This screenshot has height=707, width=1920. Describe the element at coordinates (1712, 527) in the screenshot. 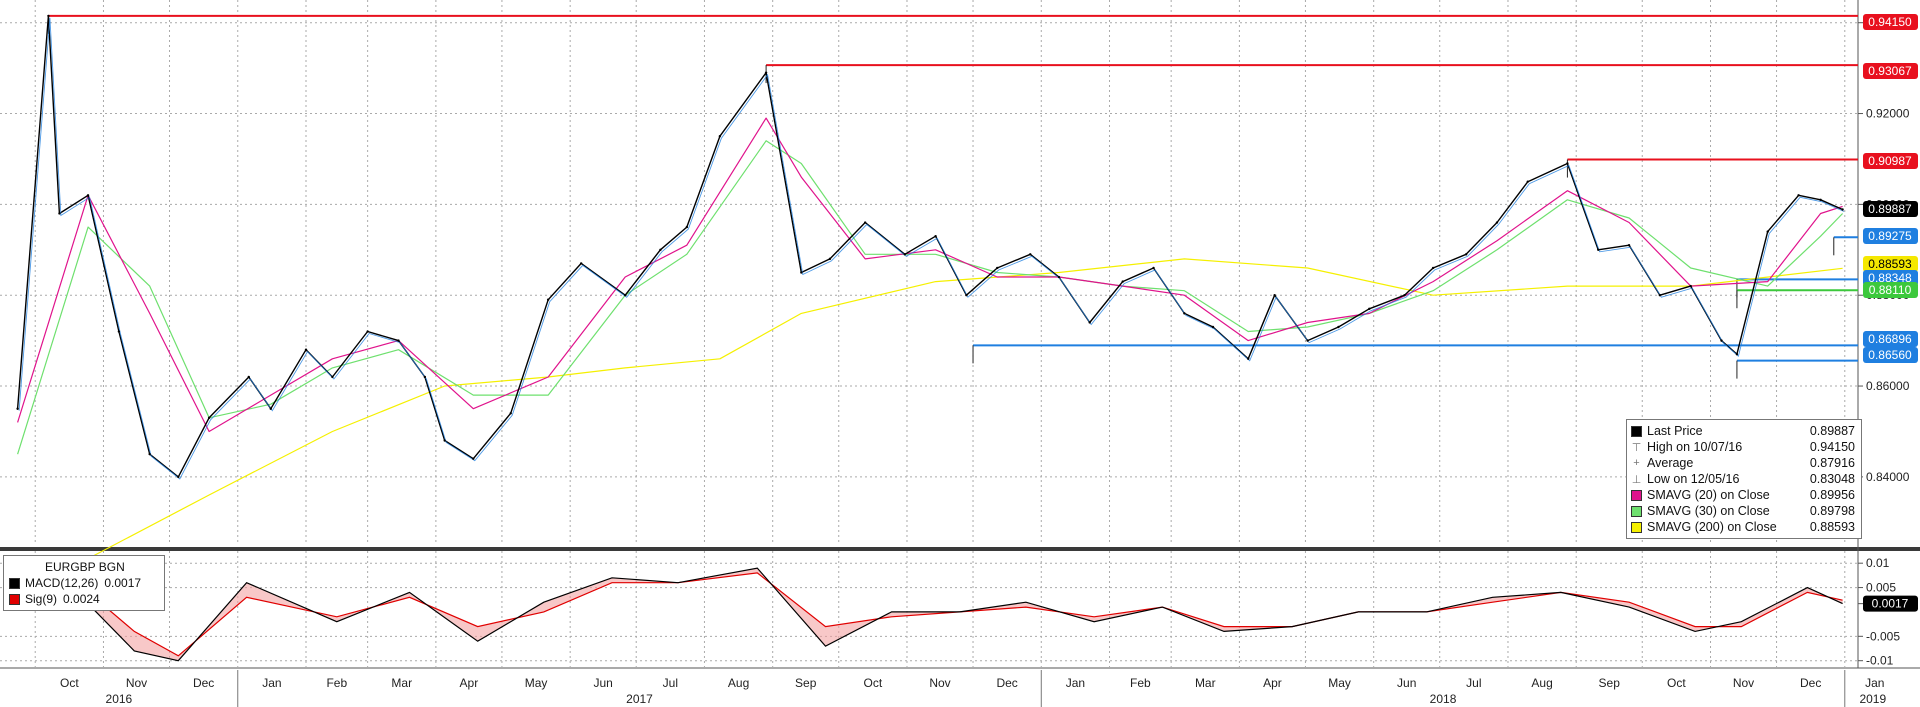

I see `legend-label: SMAVG (200) on Close` at that location.